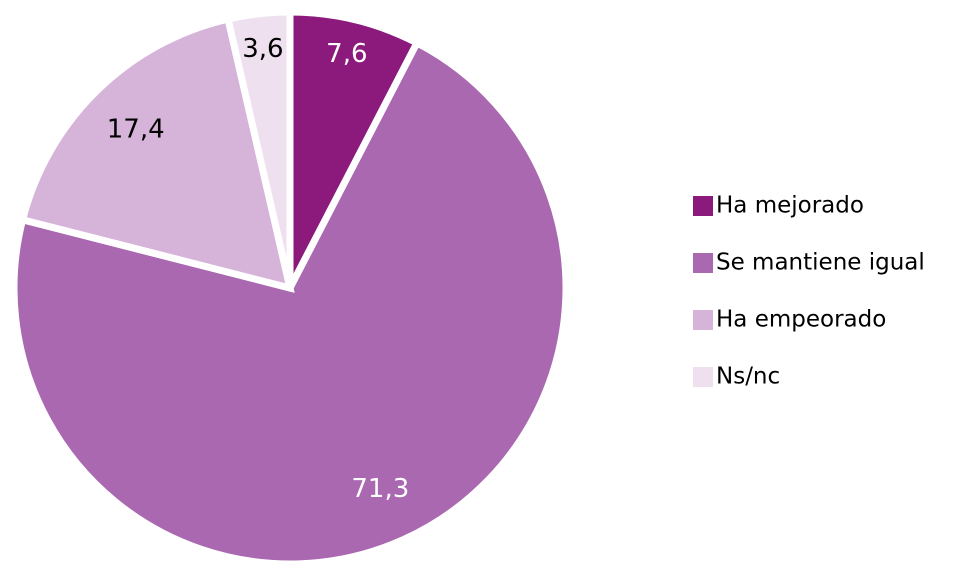 Image resolution: width=969 pixels, height=570 pixels. Describe the element at coordinates (801, 320) in the screenshot. I see `legend-label: Ha empeorado` at that location.